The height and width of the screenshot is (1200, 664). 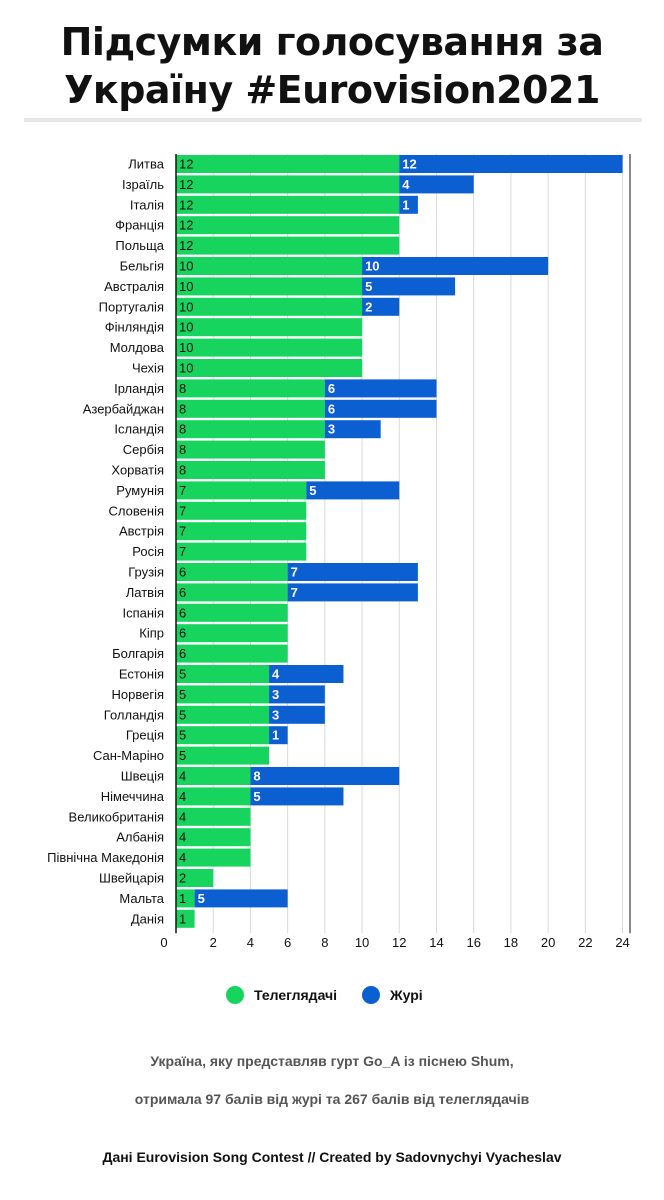 I want to click on category-label: Іспанія, so click(x=144, y=612).